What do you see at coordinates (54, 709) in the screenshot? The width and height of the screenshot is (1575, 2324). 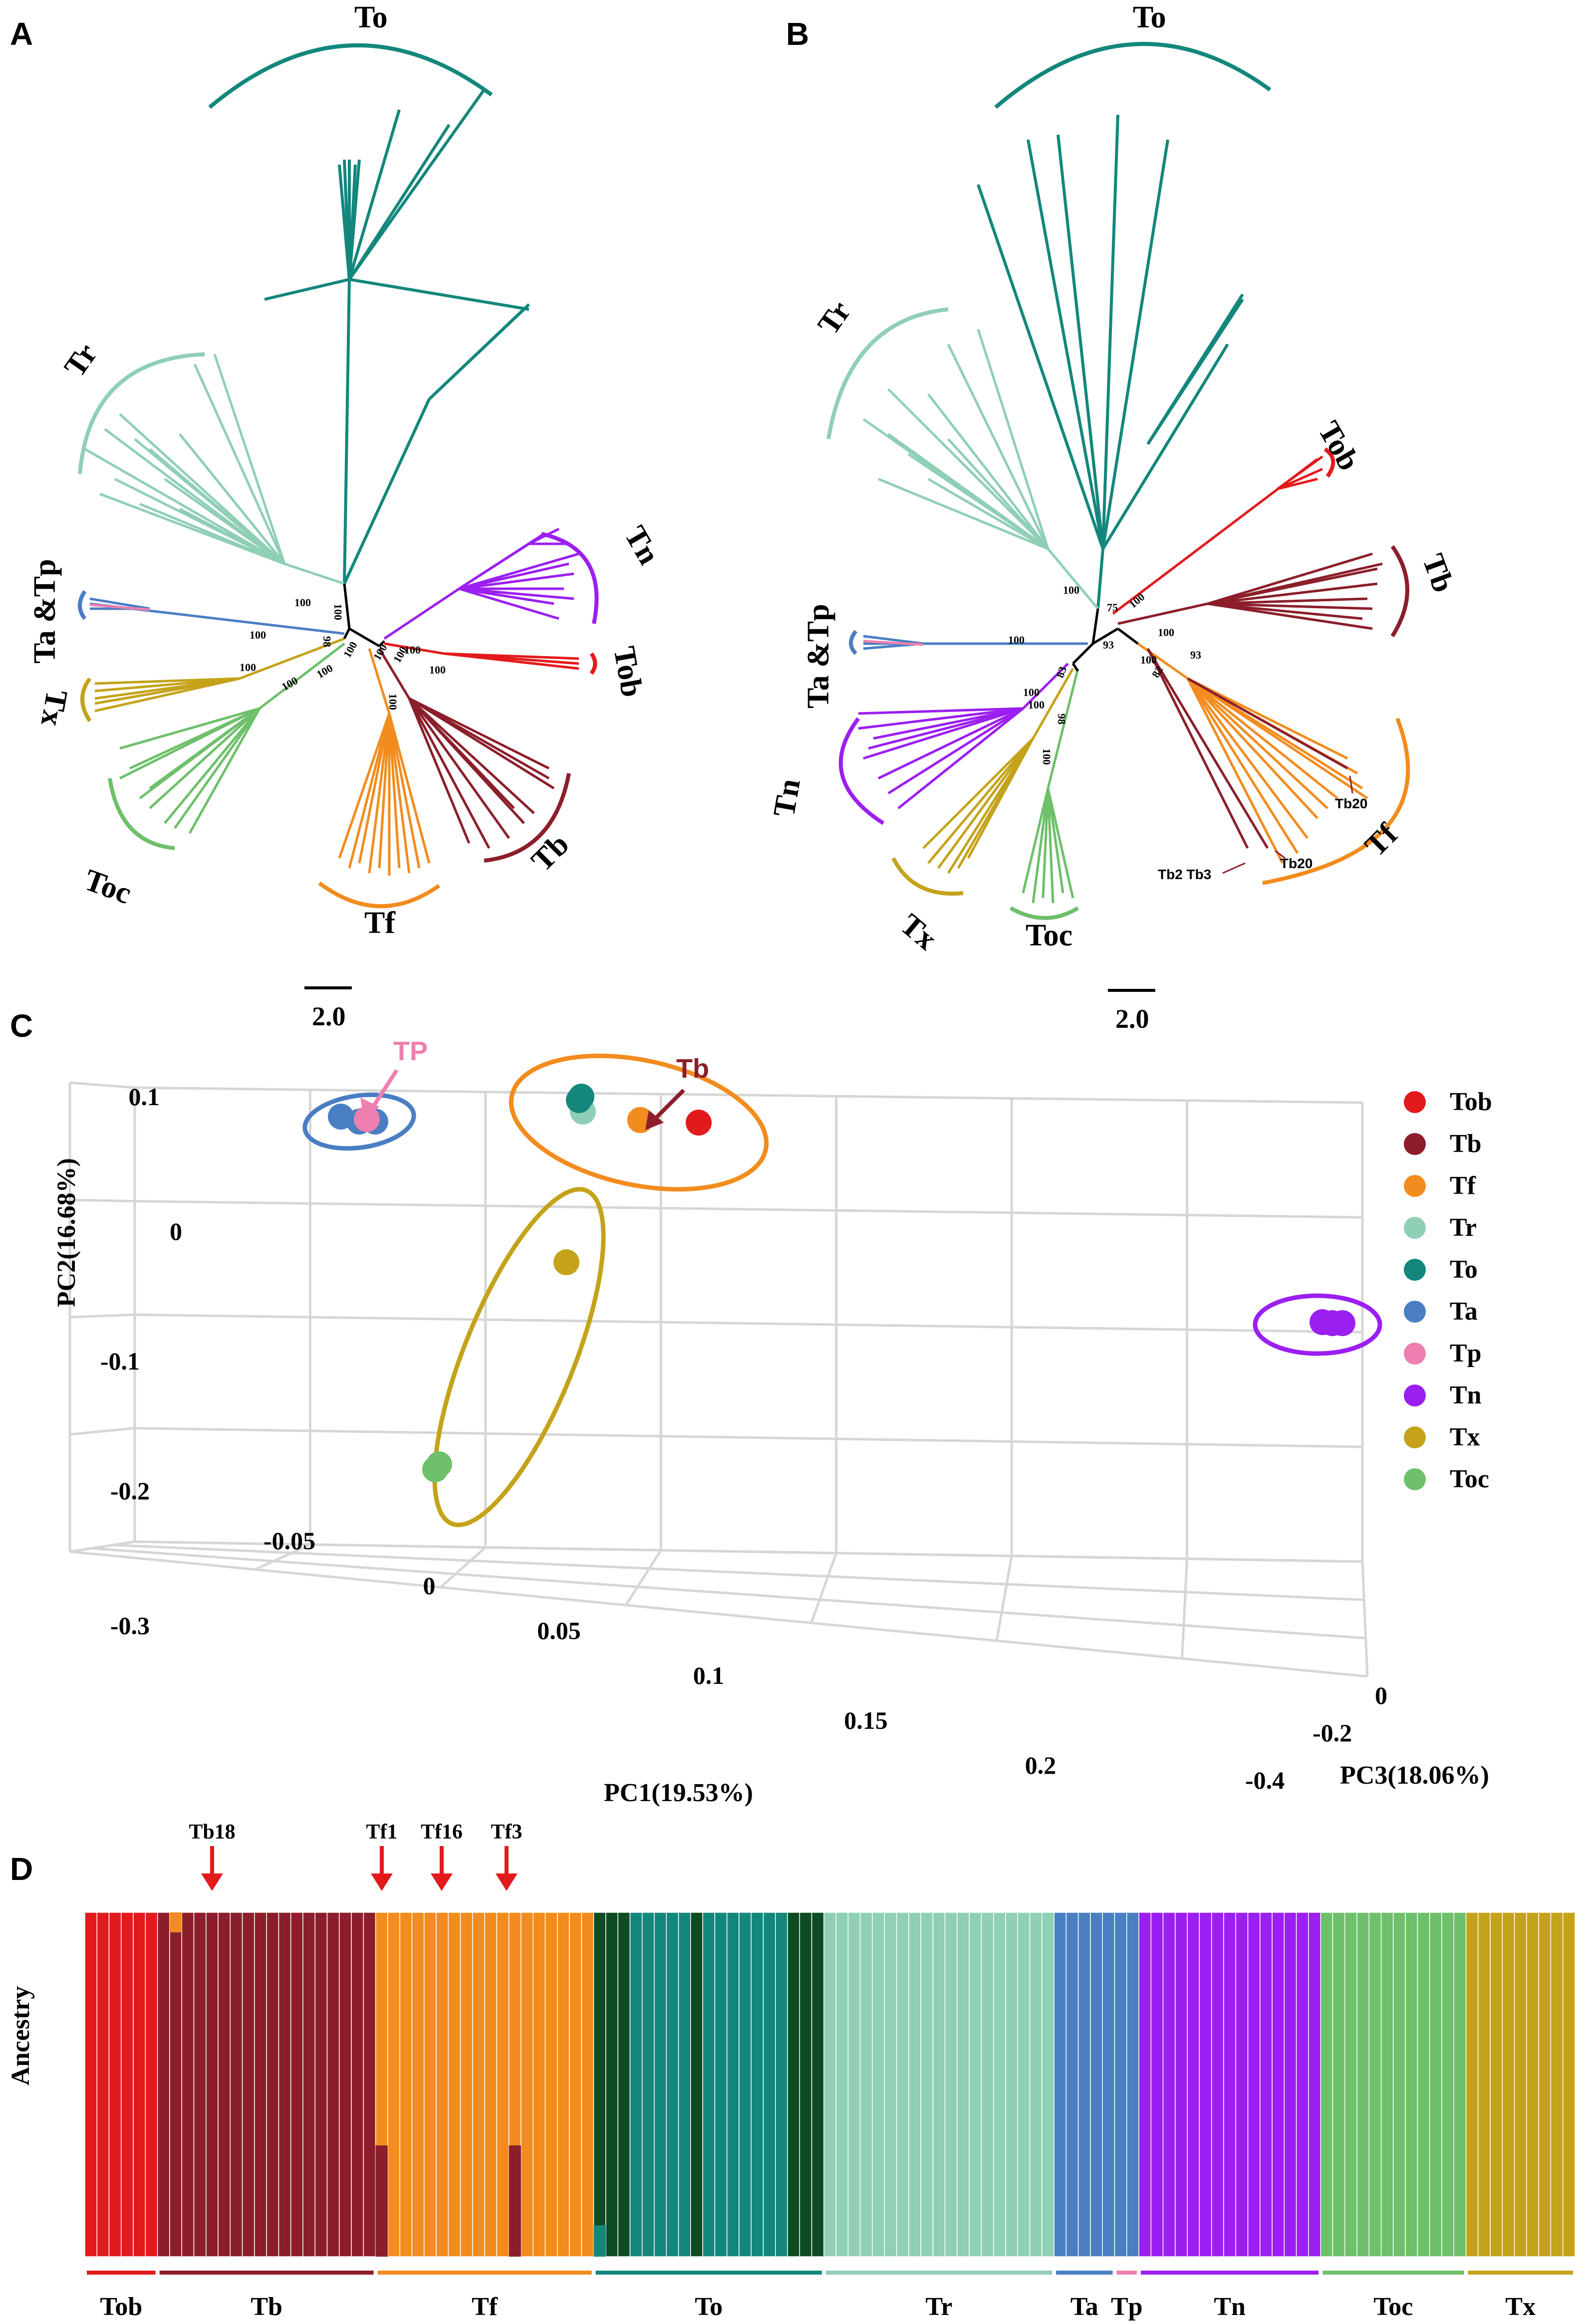 I see `panel-a-label-tx: Tx` at bounding box center [54, 709].